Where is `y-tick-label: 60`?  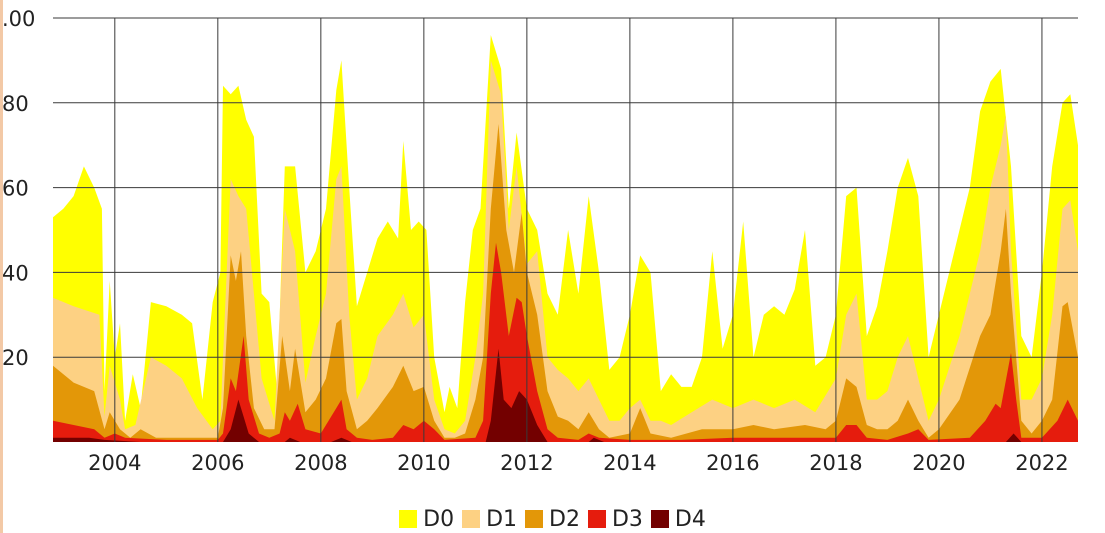 y-tick-label: 60 is located at coordinates (15, 189).